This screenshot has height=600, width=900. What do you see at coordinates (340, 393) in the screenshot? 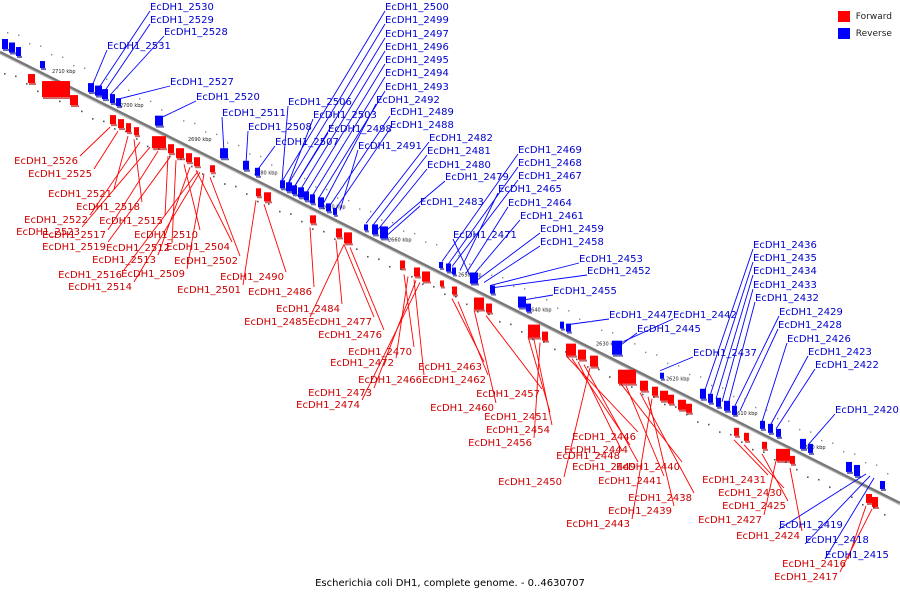
I see `forward-gene-label: EcDH1_2473` at bounding box center [340, 393].